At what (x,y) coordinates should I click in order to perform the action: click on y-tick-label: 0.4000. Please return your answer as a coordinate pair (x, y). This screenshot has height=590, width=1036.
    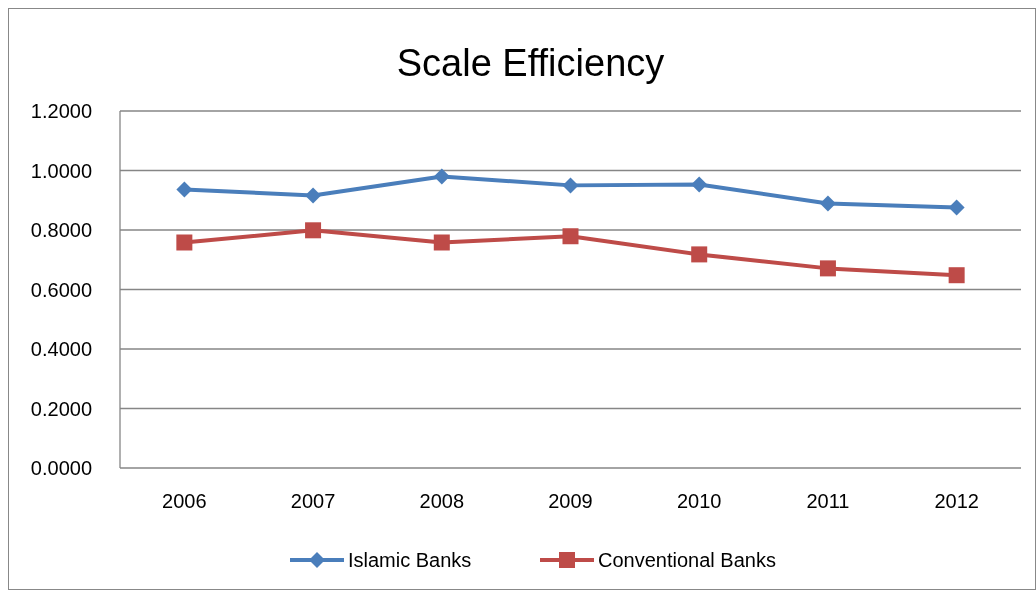
    Looking at the image, I should click on (61, 349).